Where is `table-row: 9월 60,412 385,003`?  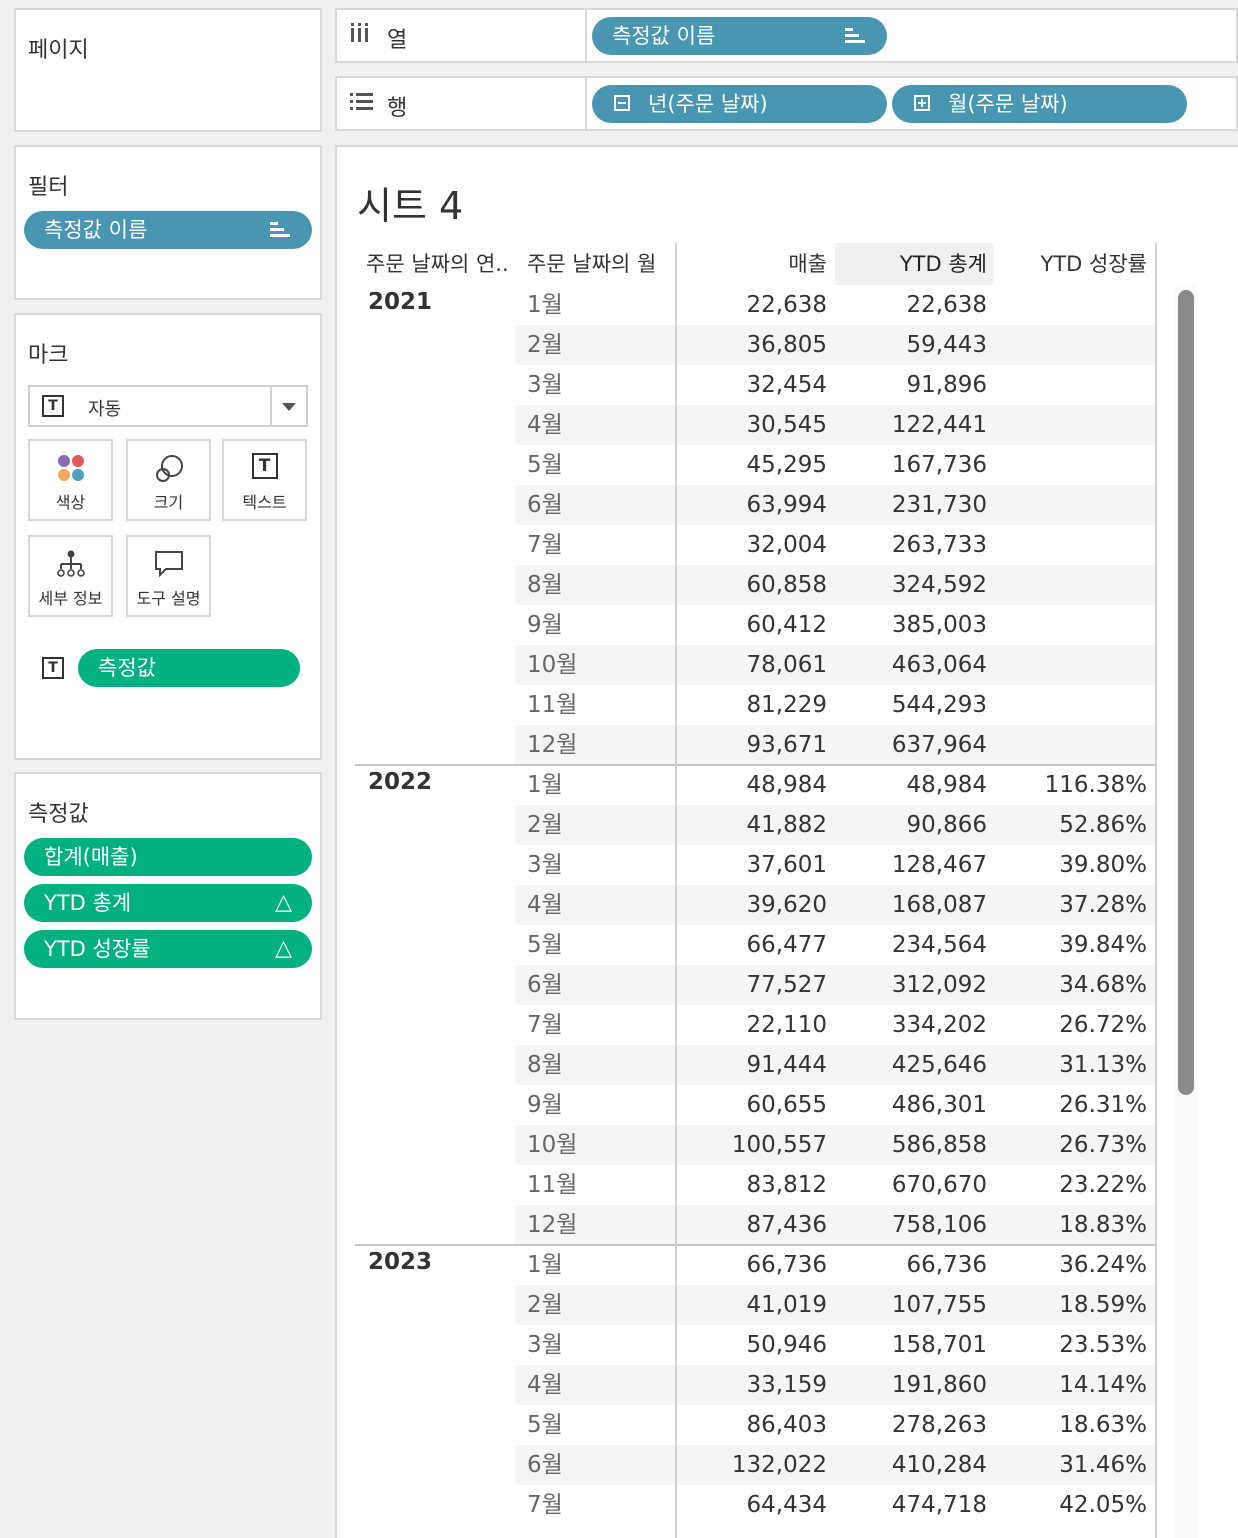 table-row: 9월 60,412 385,003 is located at coordinates (835, 625).